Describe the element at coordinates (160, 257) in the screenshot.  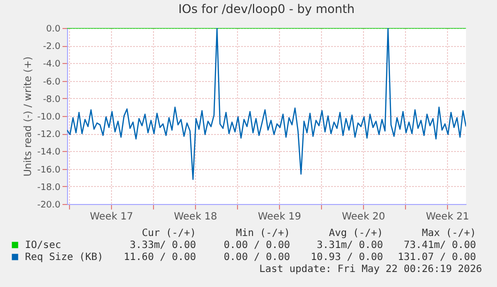
I see `text: 11.60 / 0.00` at that location.